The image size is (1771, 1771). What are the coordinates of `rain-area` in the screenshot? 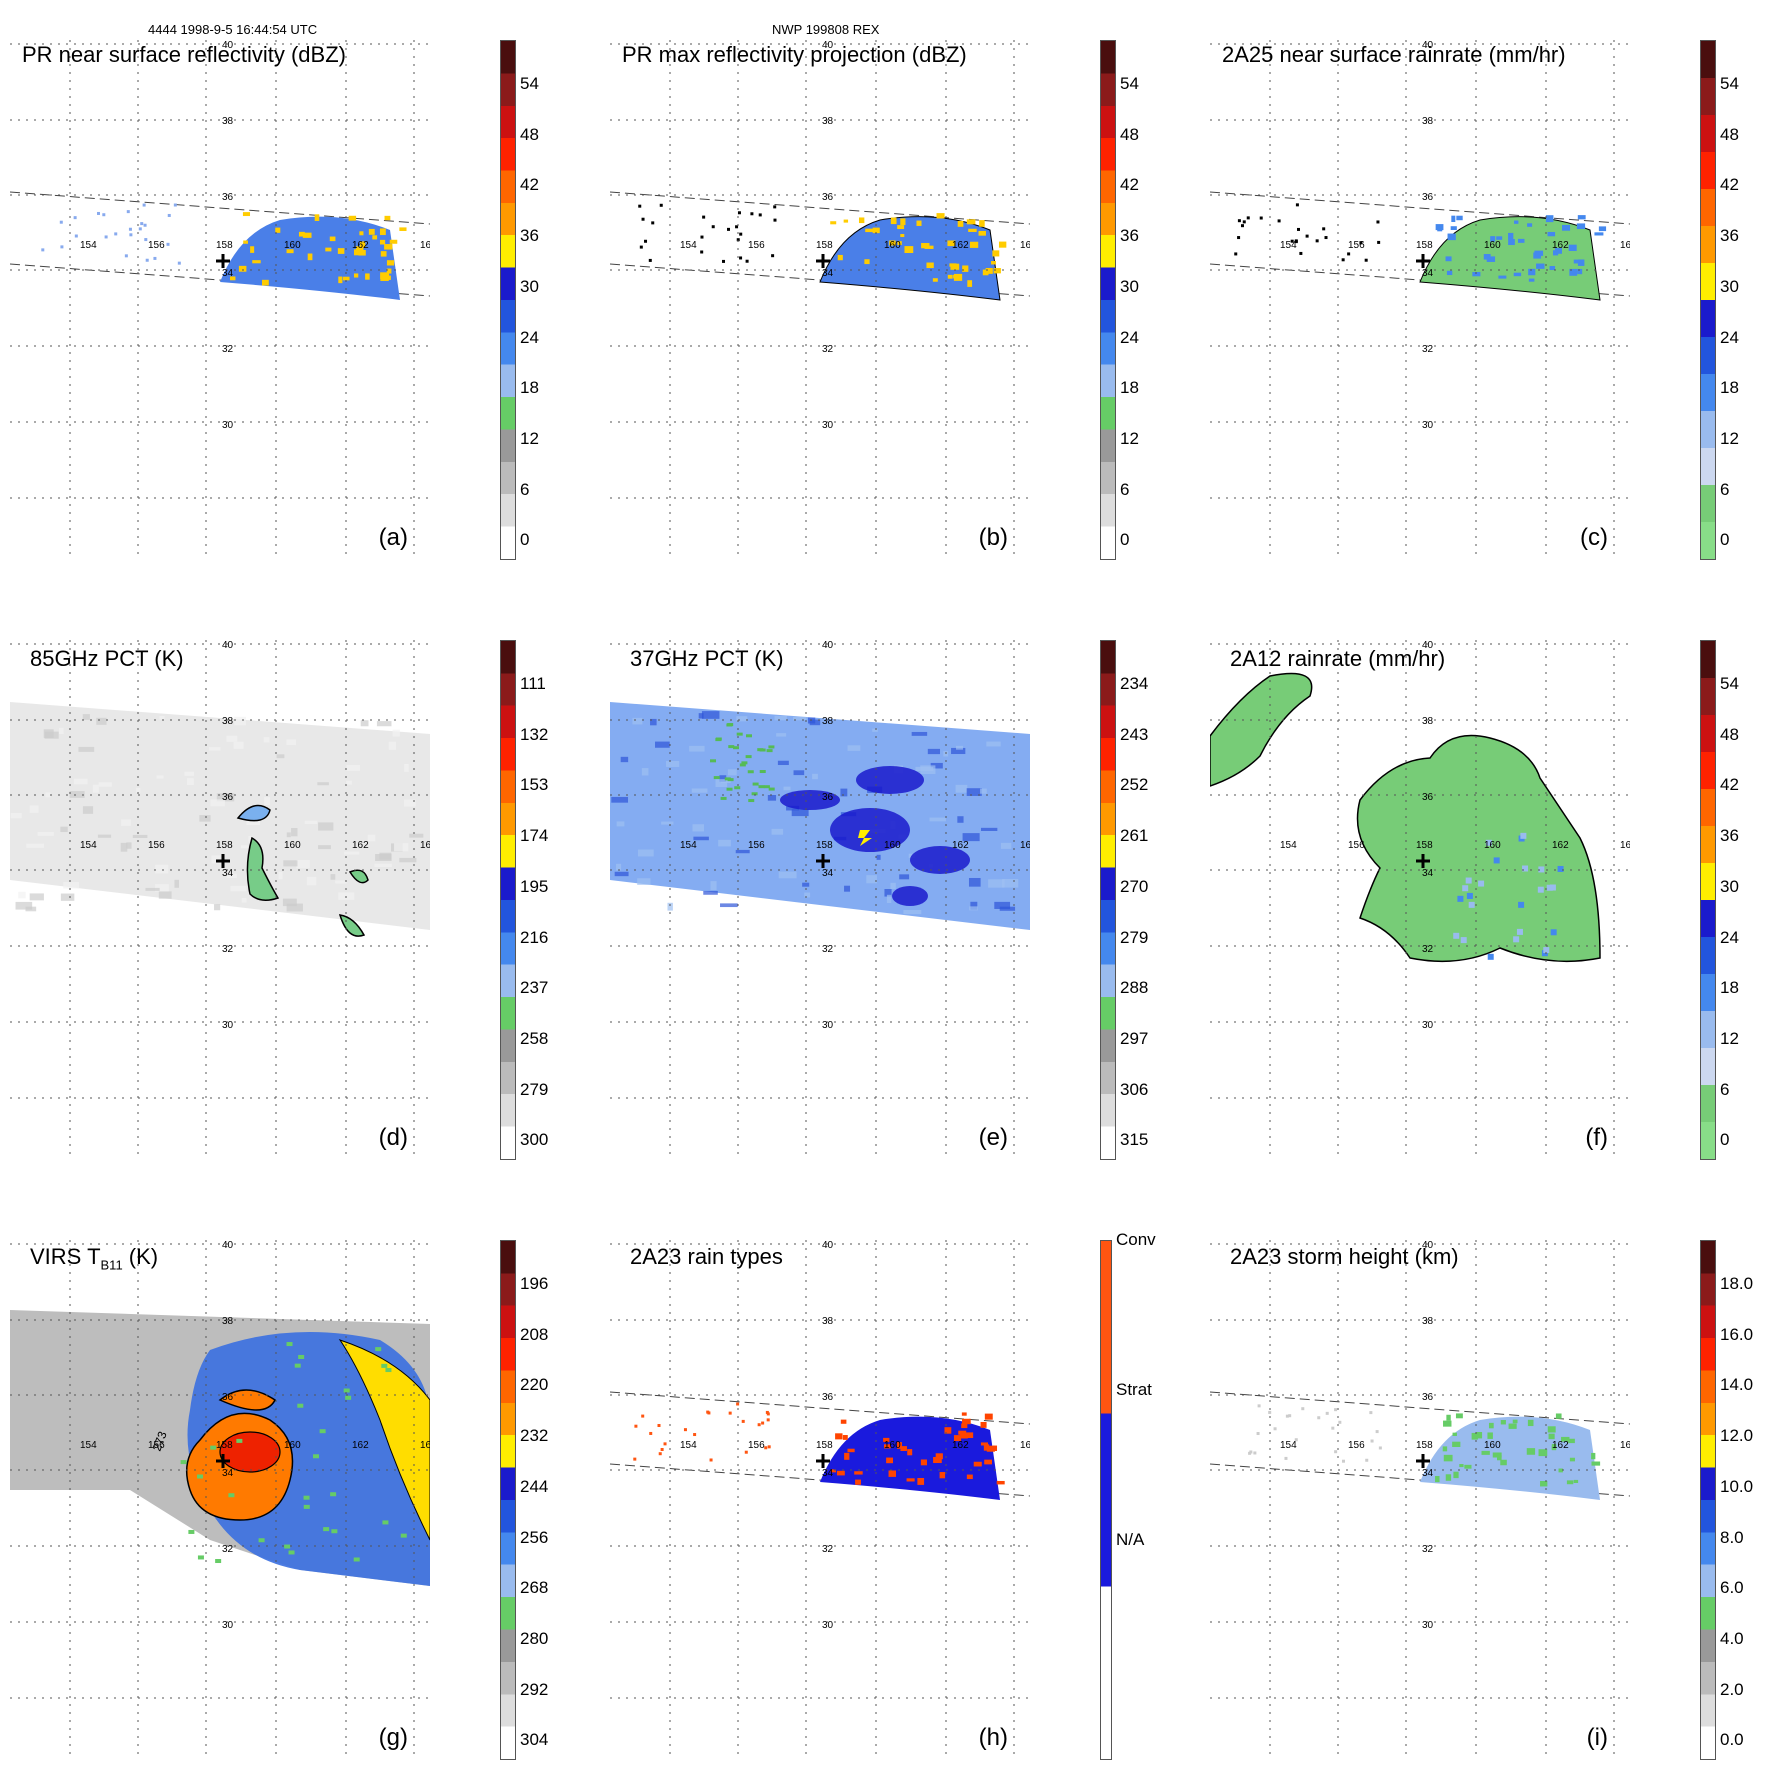 It's located at (1261, 729).